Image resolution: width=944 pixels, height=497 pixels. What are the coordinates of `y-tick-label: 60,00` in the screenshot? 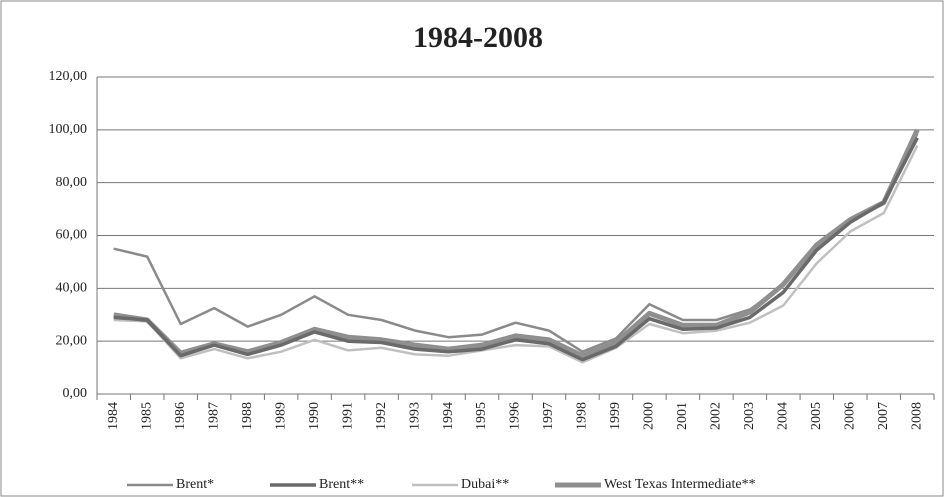 It's located at (72, 235).